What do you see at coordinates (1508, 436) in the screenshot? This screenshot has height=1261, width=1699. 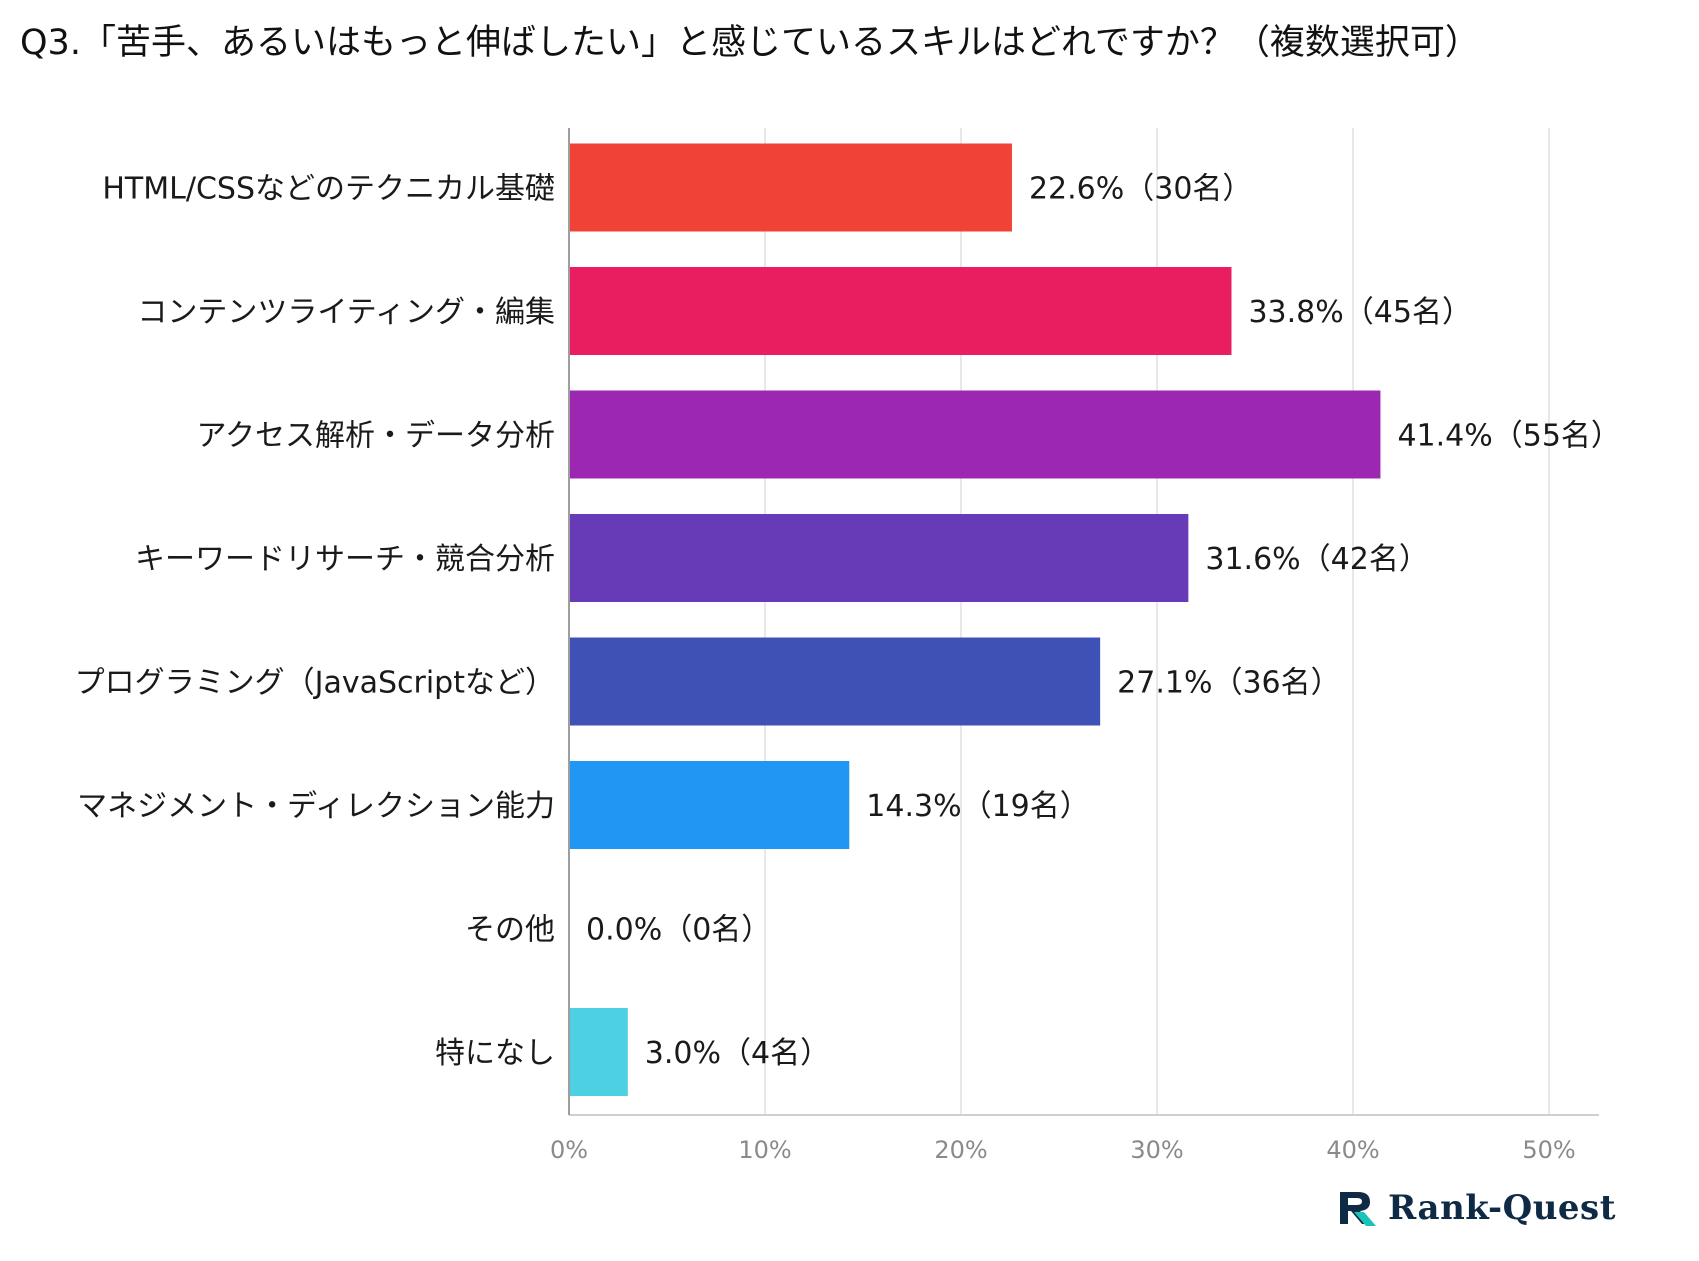 I see `data-label: 41.4%（55名）` at bounding box center [1508, 436].